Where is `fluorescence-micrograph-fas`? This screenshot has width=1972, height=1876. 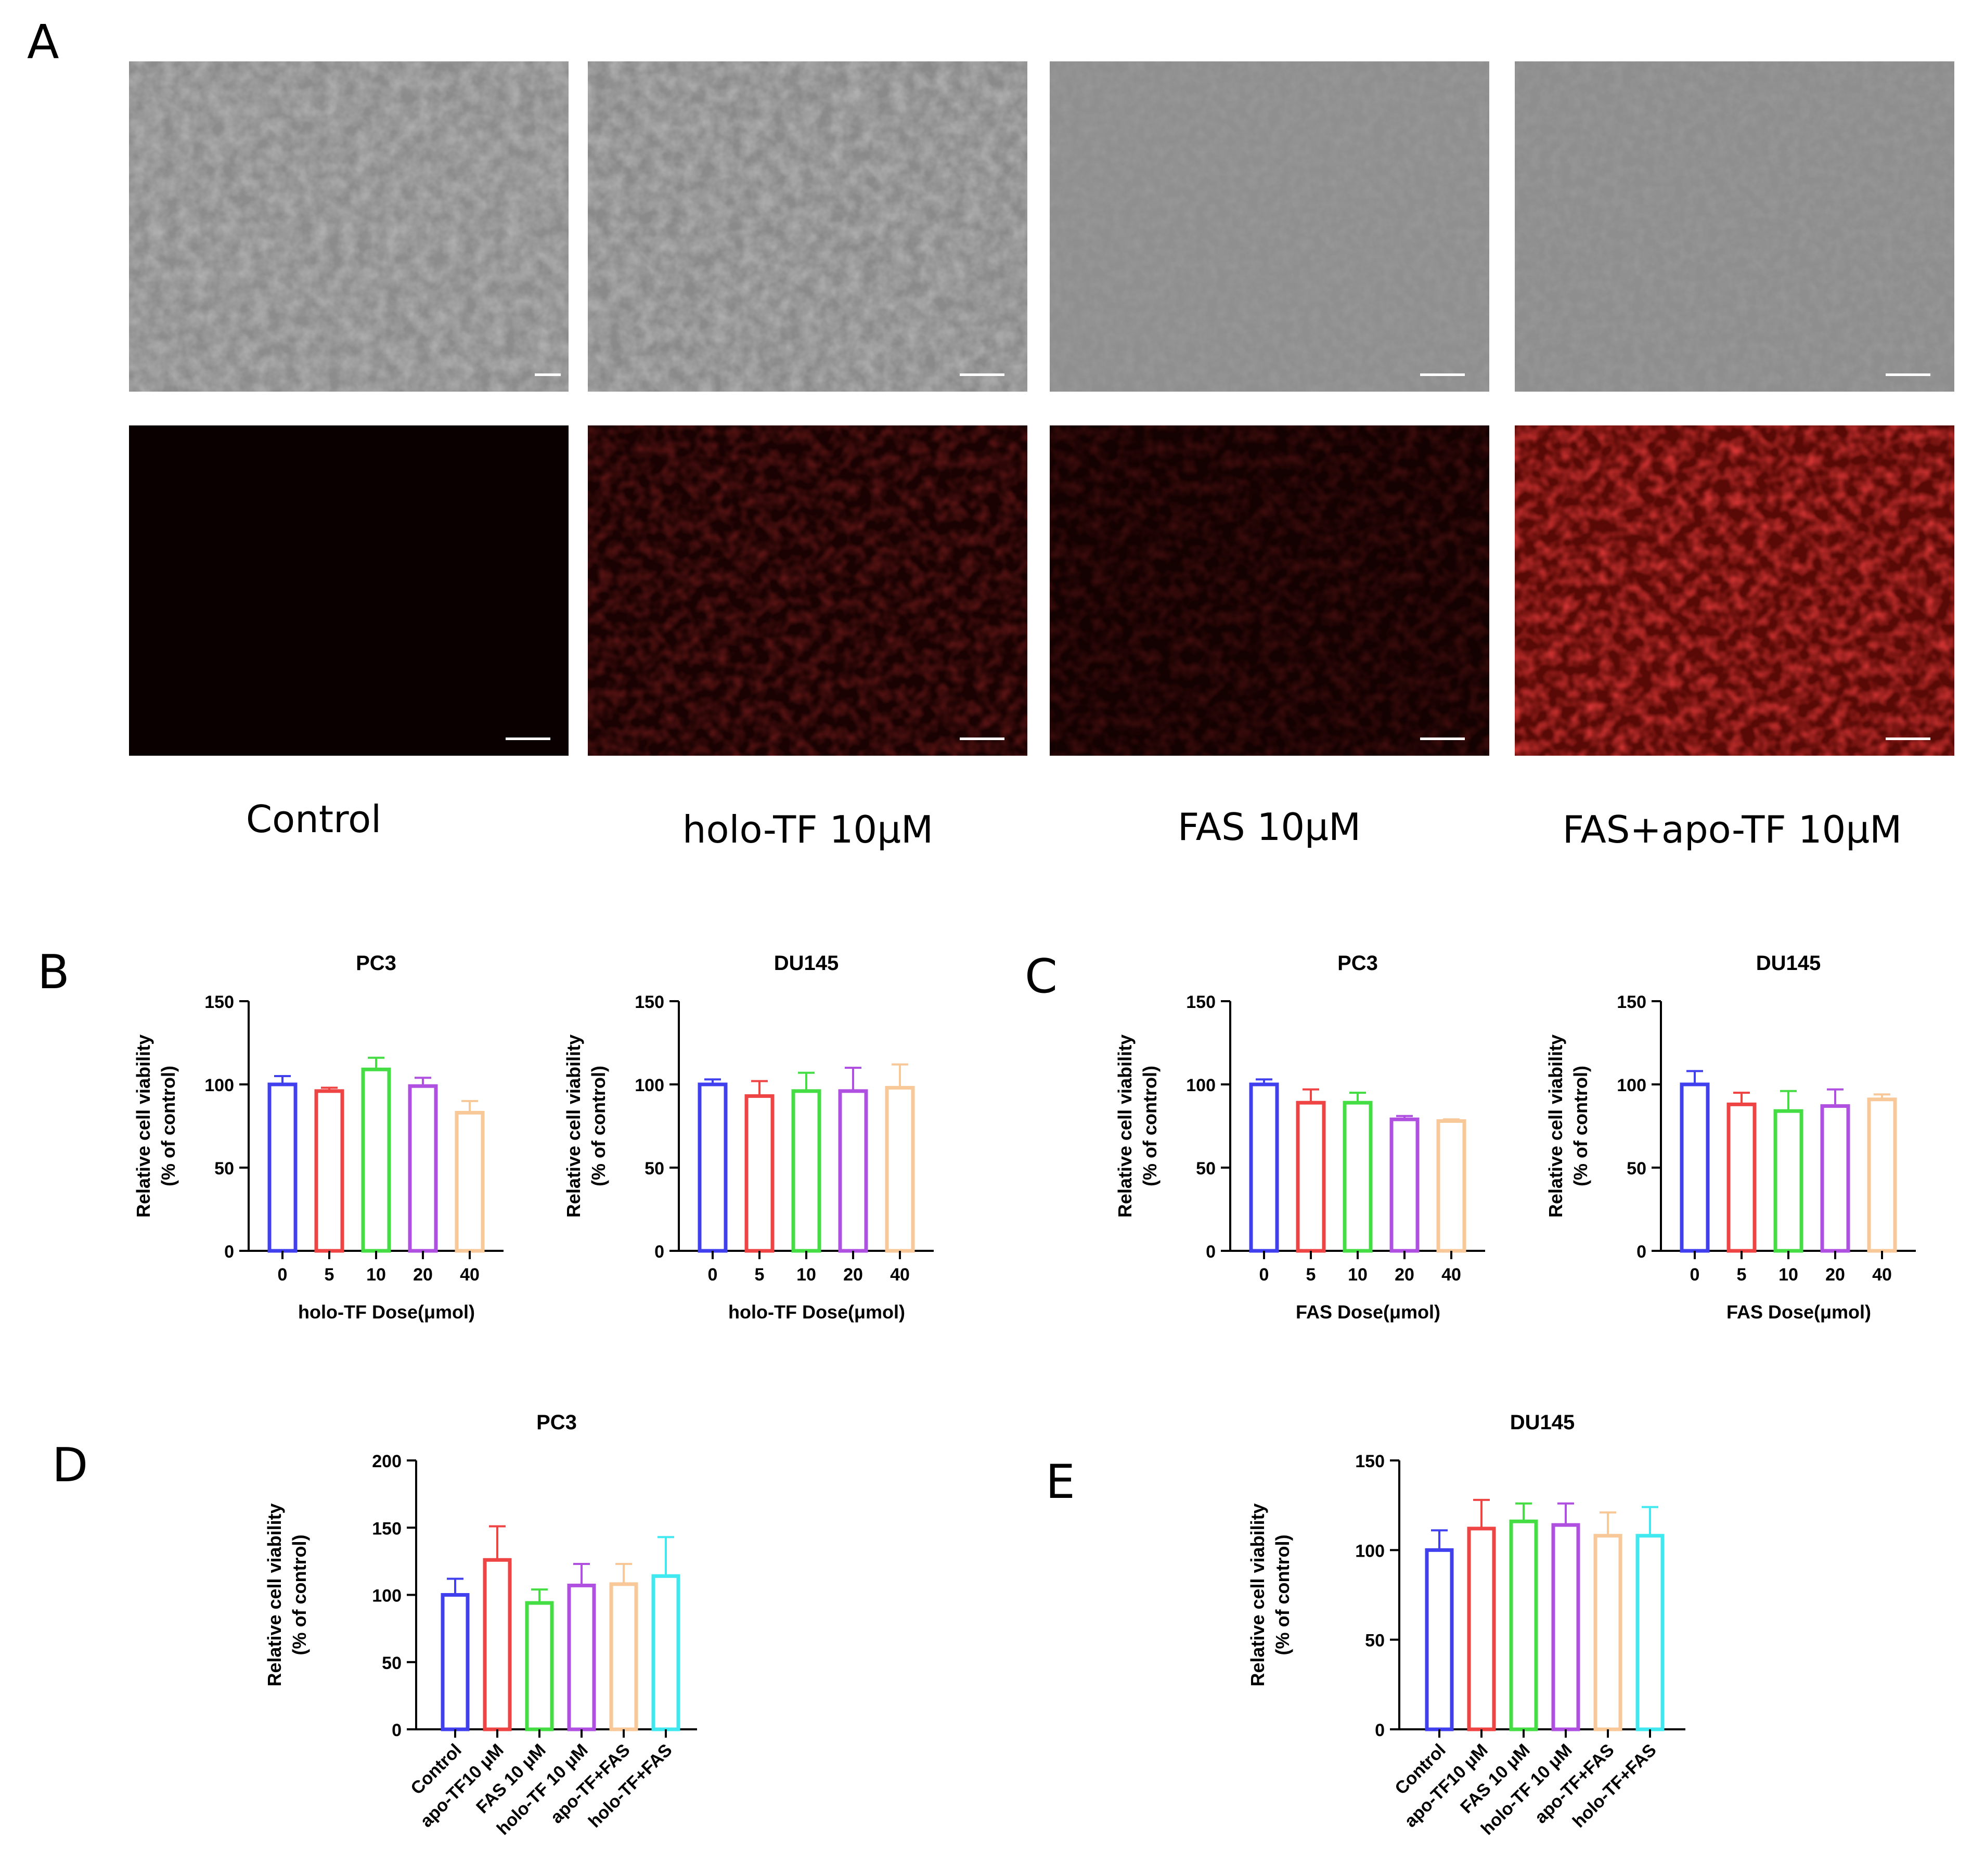
fluorescence-micrograph-fas is located at coordinates (1269, 591).